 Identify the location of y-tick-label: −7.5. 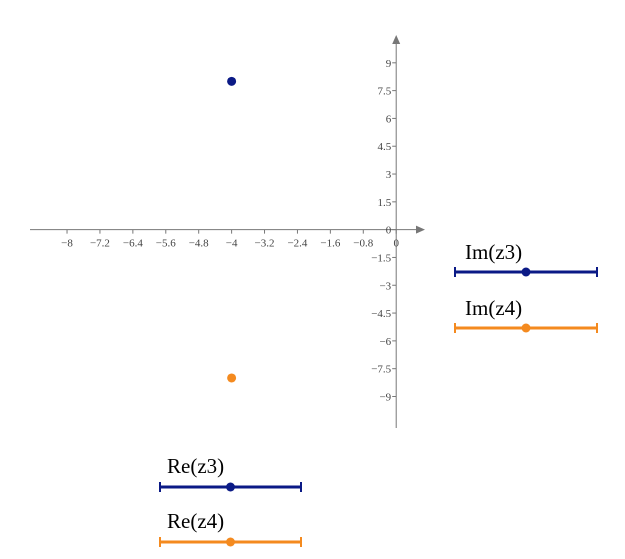
(381, 370).